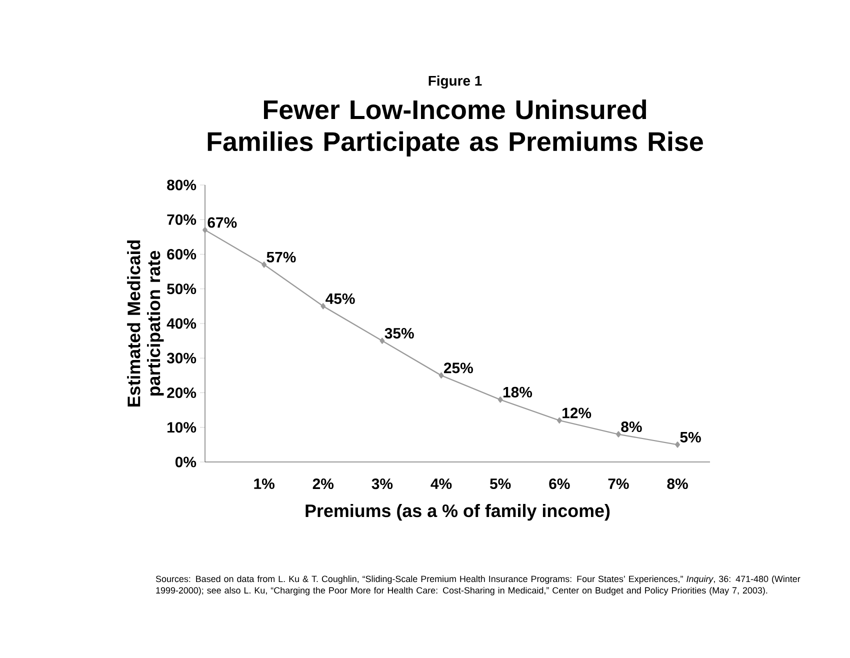 This screenshot has height=658, width=850. I want to click on y-tick-label: 30%, so click(181, 358).